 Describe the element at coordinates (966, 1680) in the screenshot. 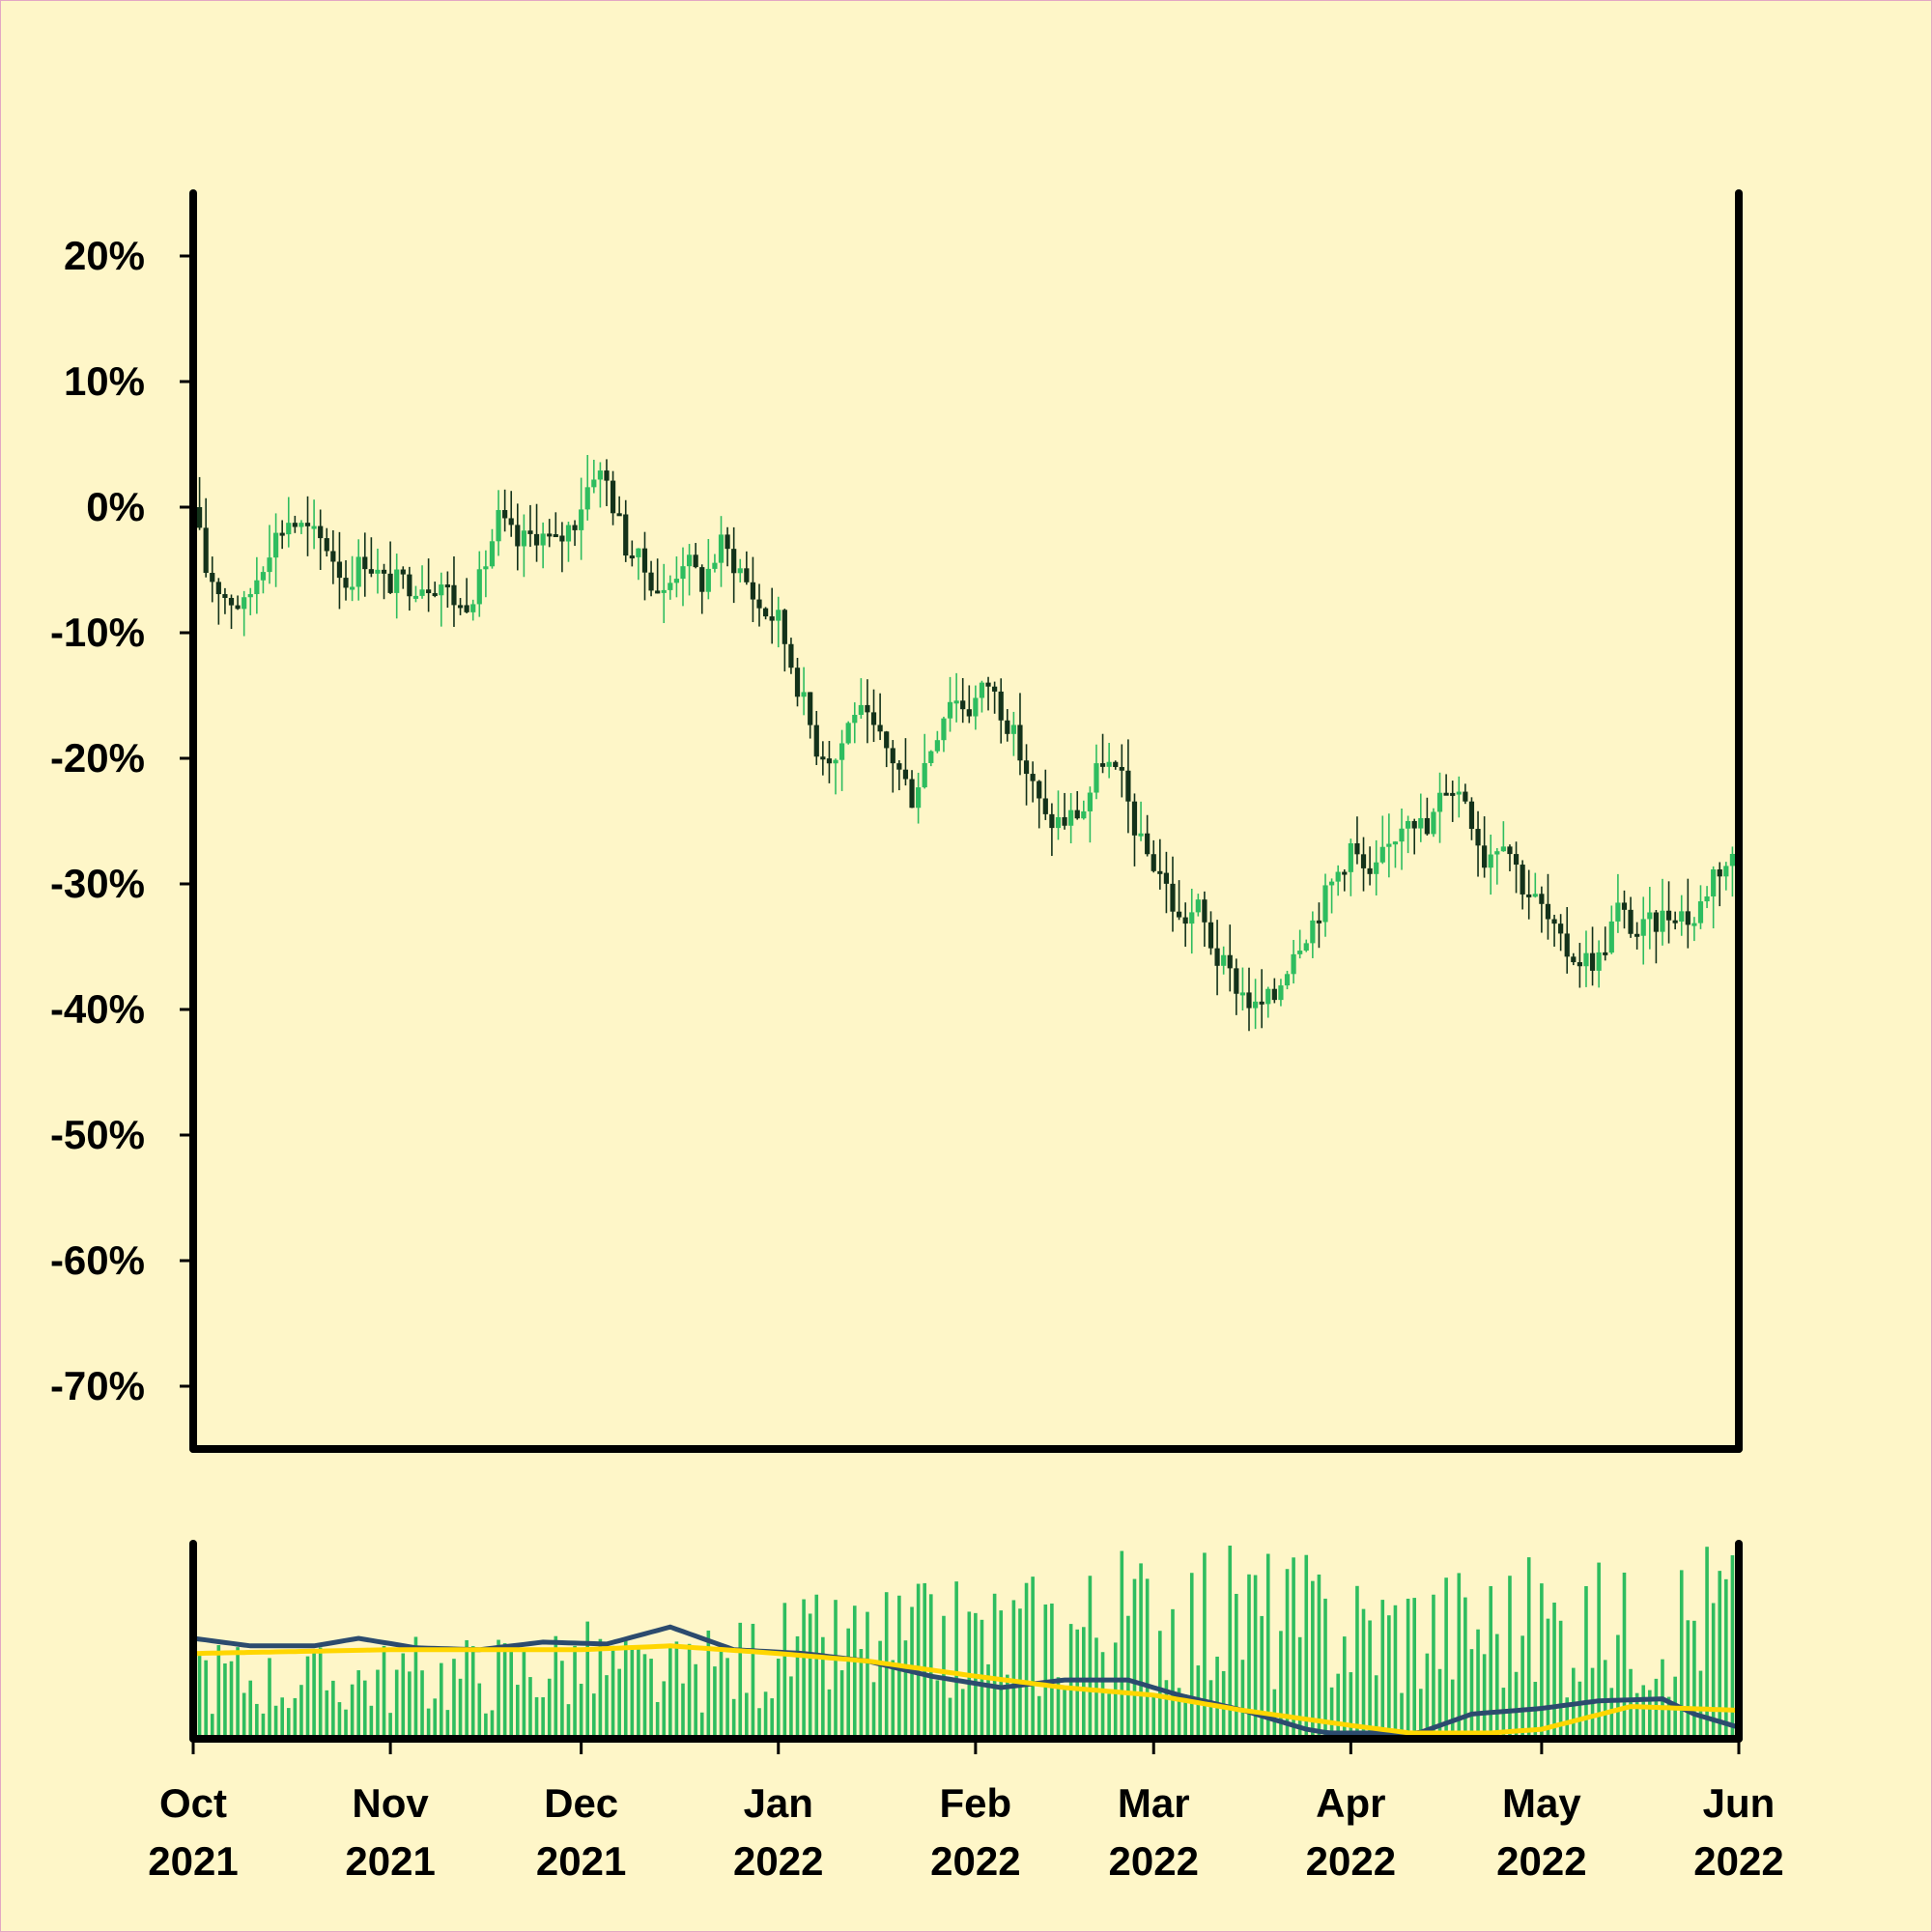

I see `volume-lines` at that location.